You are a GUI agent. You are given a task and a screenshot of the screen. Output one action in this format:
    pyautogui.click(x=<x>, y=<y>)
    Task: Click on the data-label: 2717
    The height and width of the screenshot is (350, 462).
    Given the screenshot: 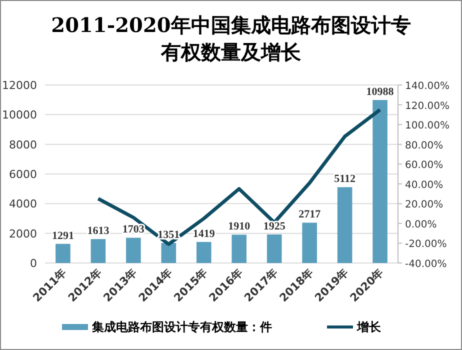 What is the action you would take?
    pyautogui.click(x=310, y=214)
    